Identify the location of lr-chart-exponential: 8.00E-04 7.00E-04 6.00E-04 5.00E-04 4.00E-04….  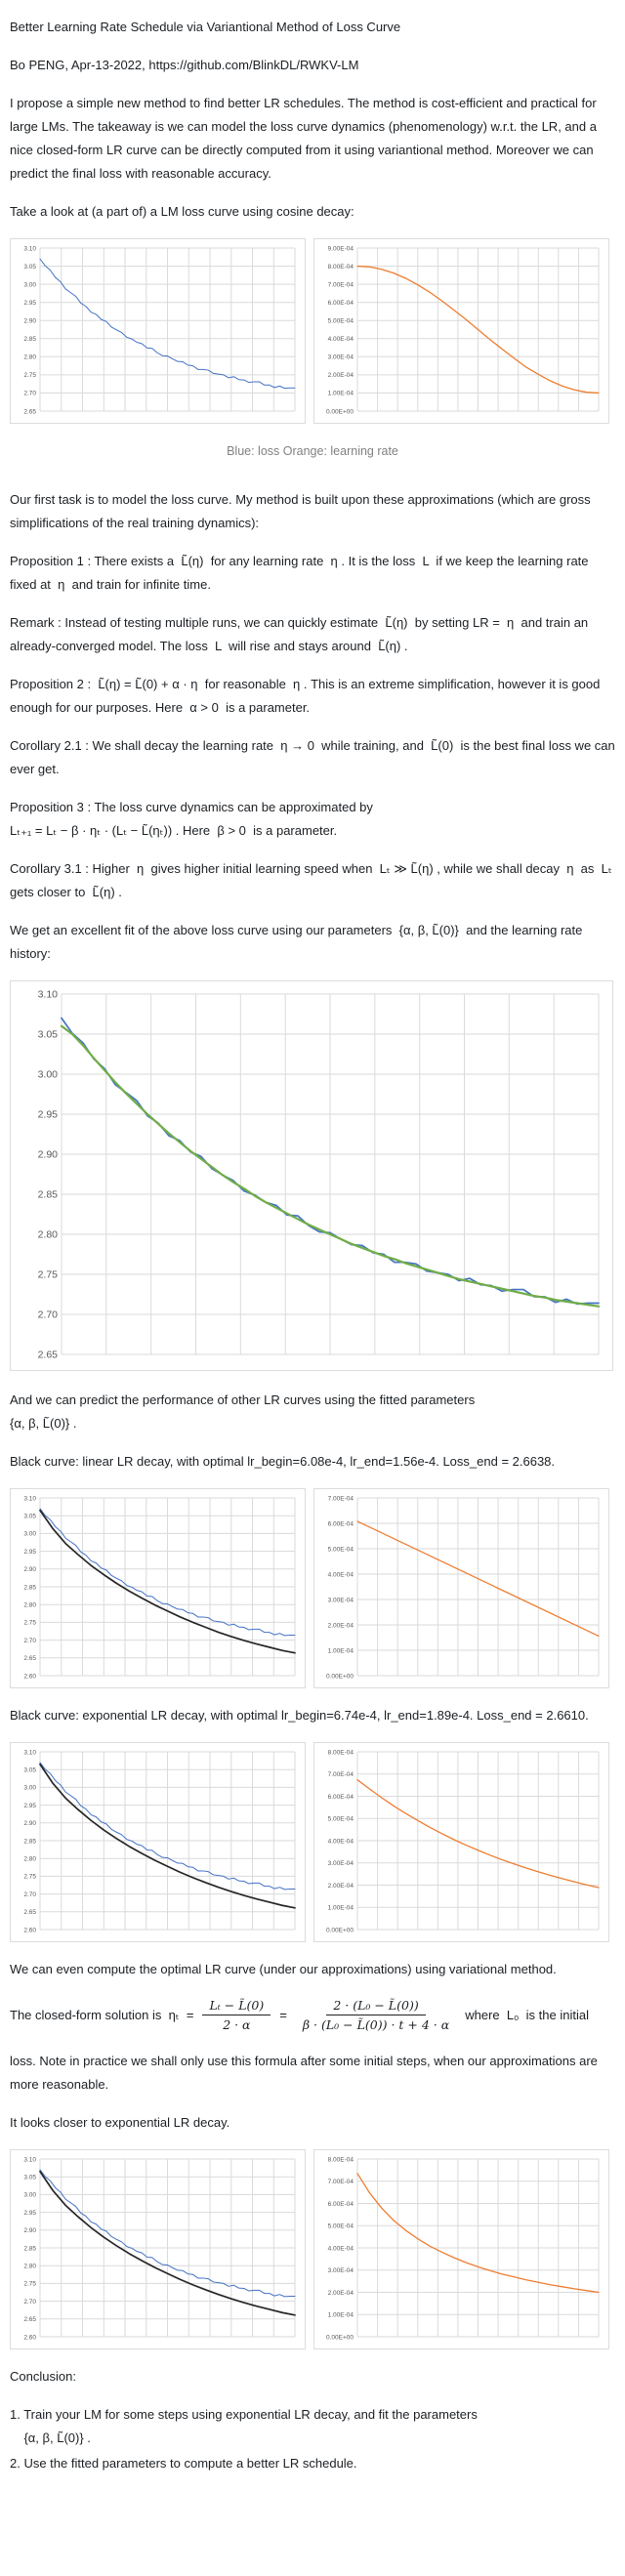
(461, 1842).